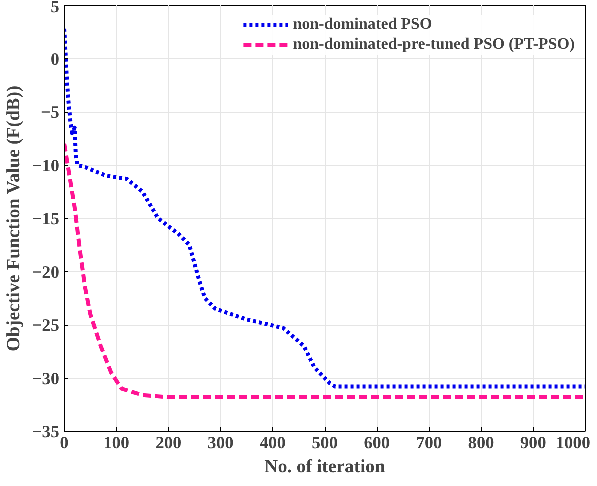 Image resolution: width=597 pixels, height=486 pixels. Describe the element at coordinates (533, 443) in the screenshot. I see `x-tick-label: 900` at that location.